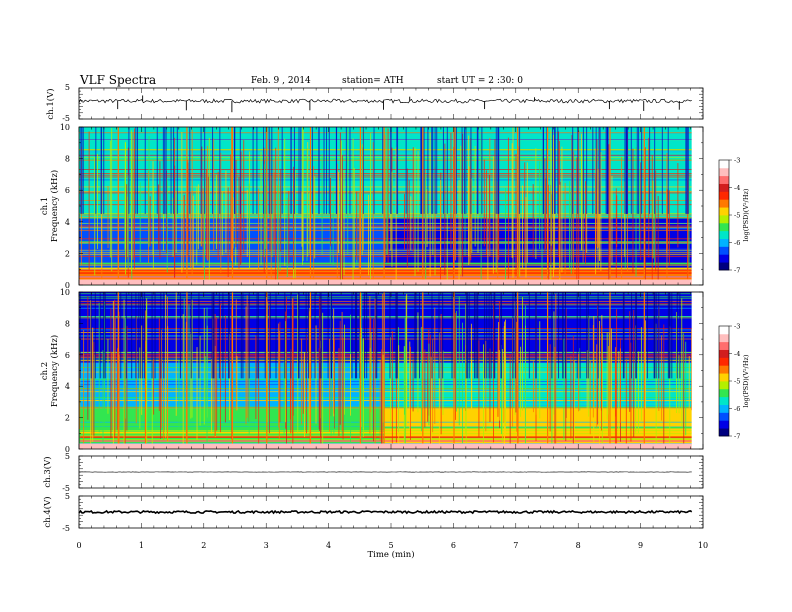 The width and height of the screenshot is (792, 612). What do you see at coordinates (78, 545) in the screenshot?
I see `x-tick-label: 0` at bounding box center [78, 545].